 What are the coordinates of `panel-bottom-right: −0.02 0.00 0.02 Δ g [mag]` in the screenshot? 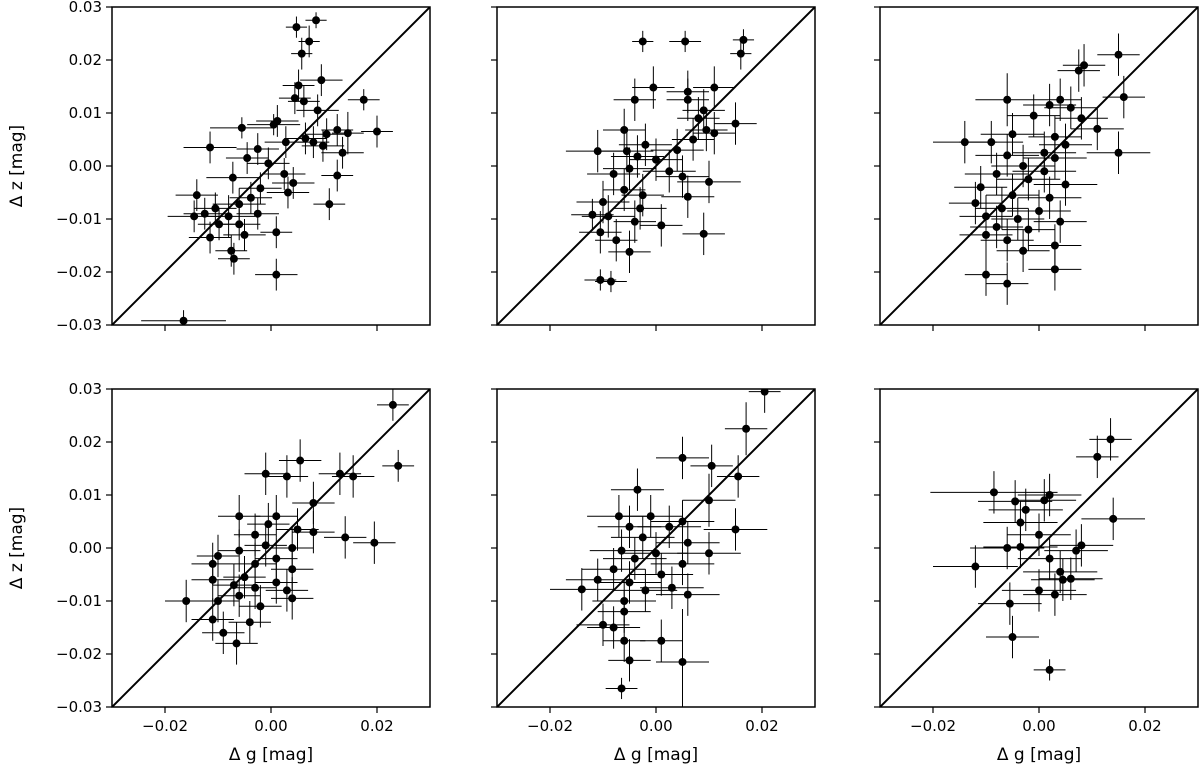 It's located at (1036, 576).